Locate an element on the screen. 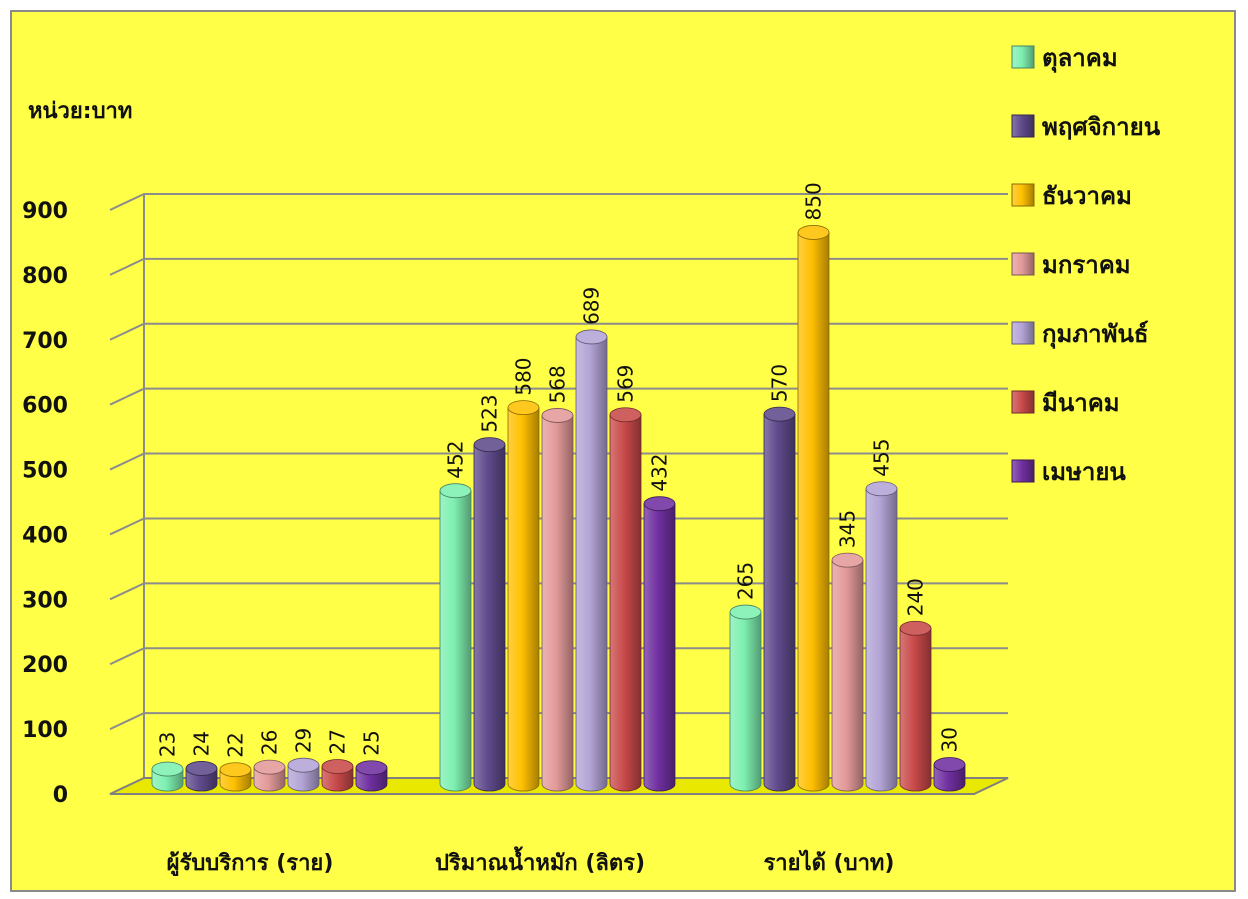 The width and height of the screenshot is (1248, 899). y-tick-label: 0 is located at coordinates (60, 795).